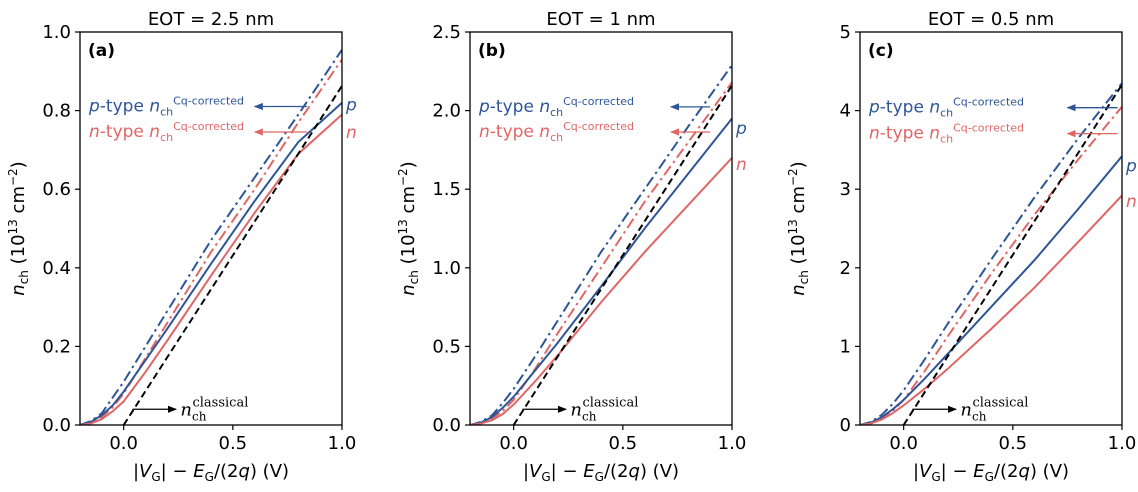 This screenshot has height=492, width=1138. What do you see at coordinates (56, 111) in the screenshot?
I see `y-tick-label: 0.8` at bounding box center [56, 111].